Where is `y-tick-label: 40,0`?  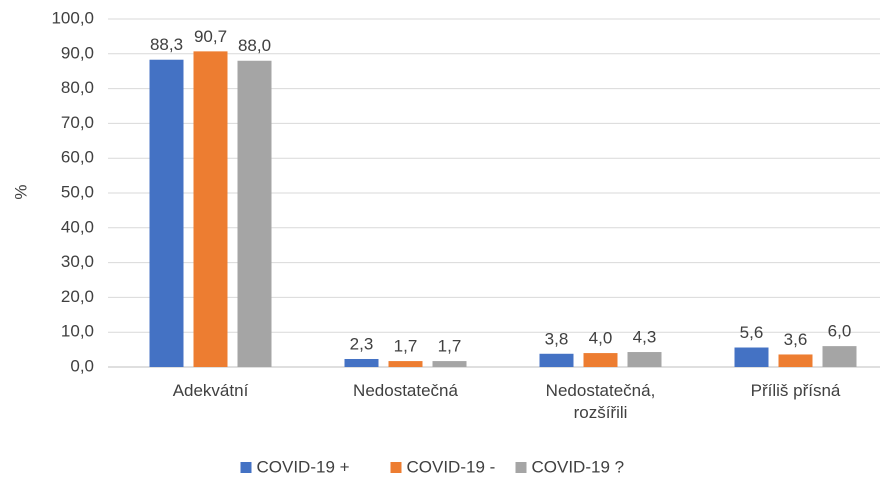 y-tick-label: 40,0 is located at coordinates (77, 226).